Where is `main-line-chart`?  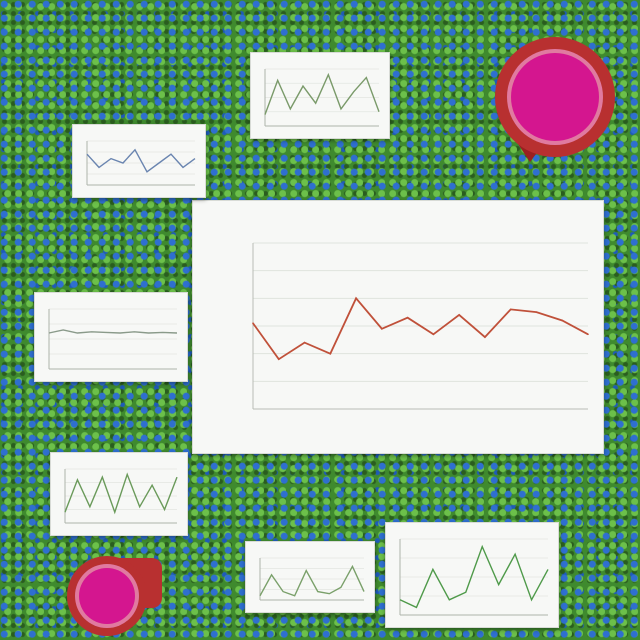
main-line-chart is located at coordinates (420, 326).